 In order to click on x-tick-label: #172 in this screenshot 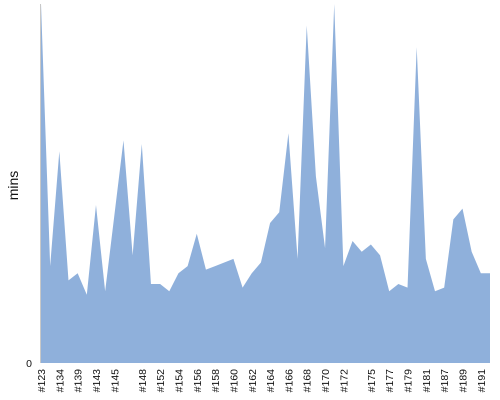, I will do `click(344, 381)`.